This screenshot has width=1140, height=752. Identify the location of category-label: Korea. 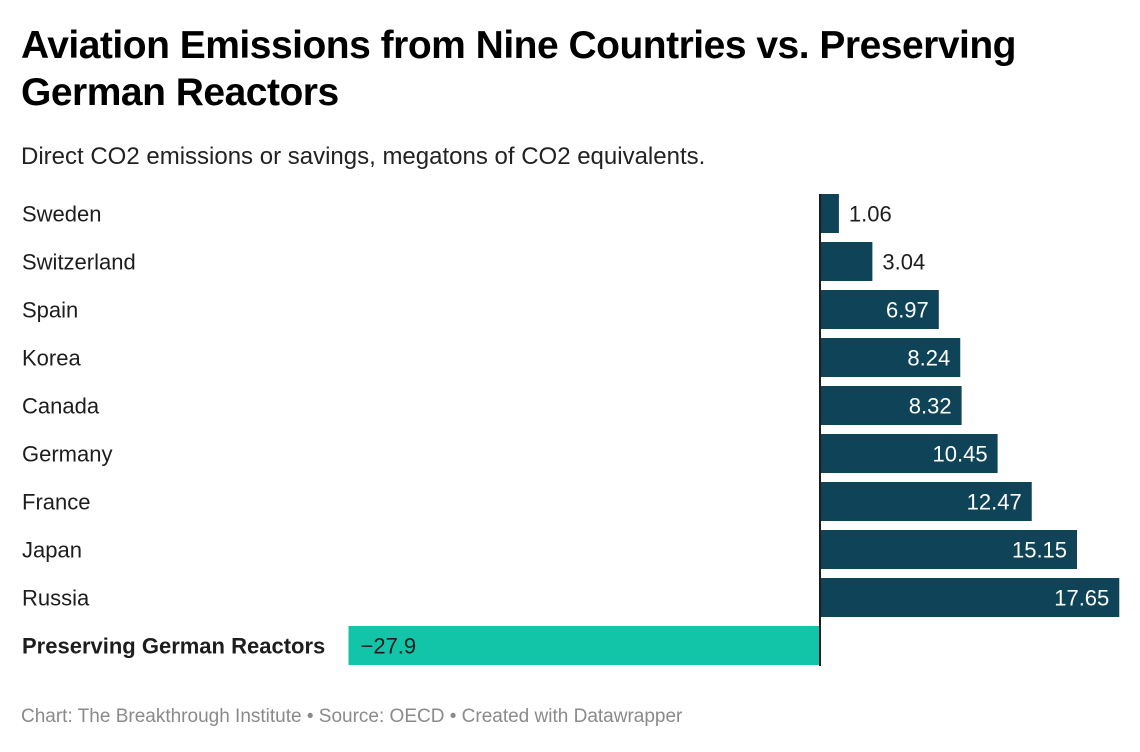
(51, 358).